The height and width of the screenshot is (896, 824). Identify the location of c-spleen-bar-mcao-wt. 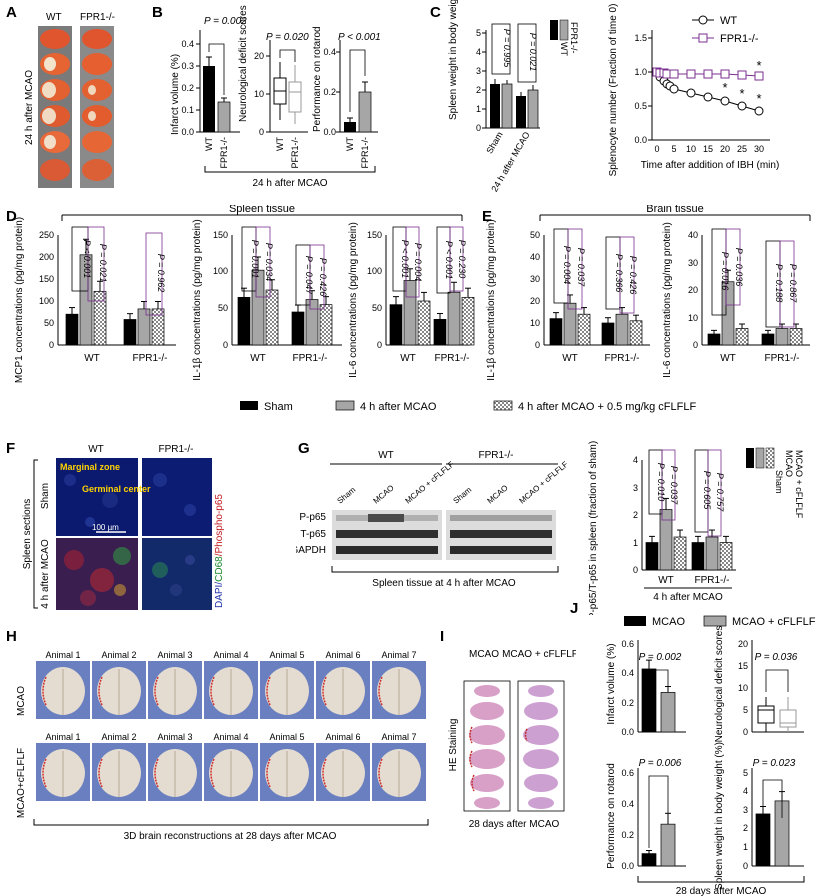
(521, 112).